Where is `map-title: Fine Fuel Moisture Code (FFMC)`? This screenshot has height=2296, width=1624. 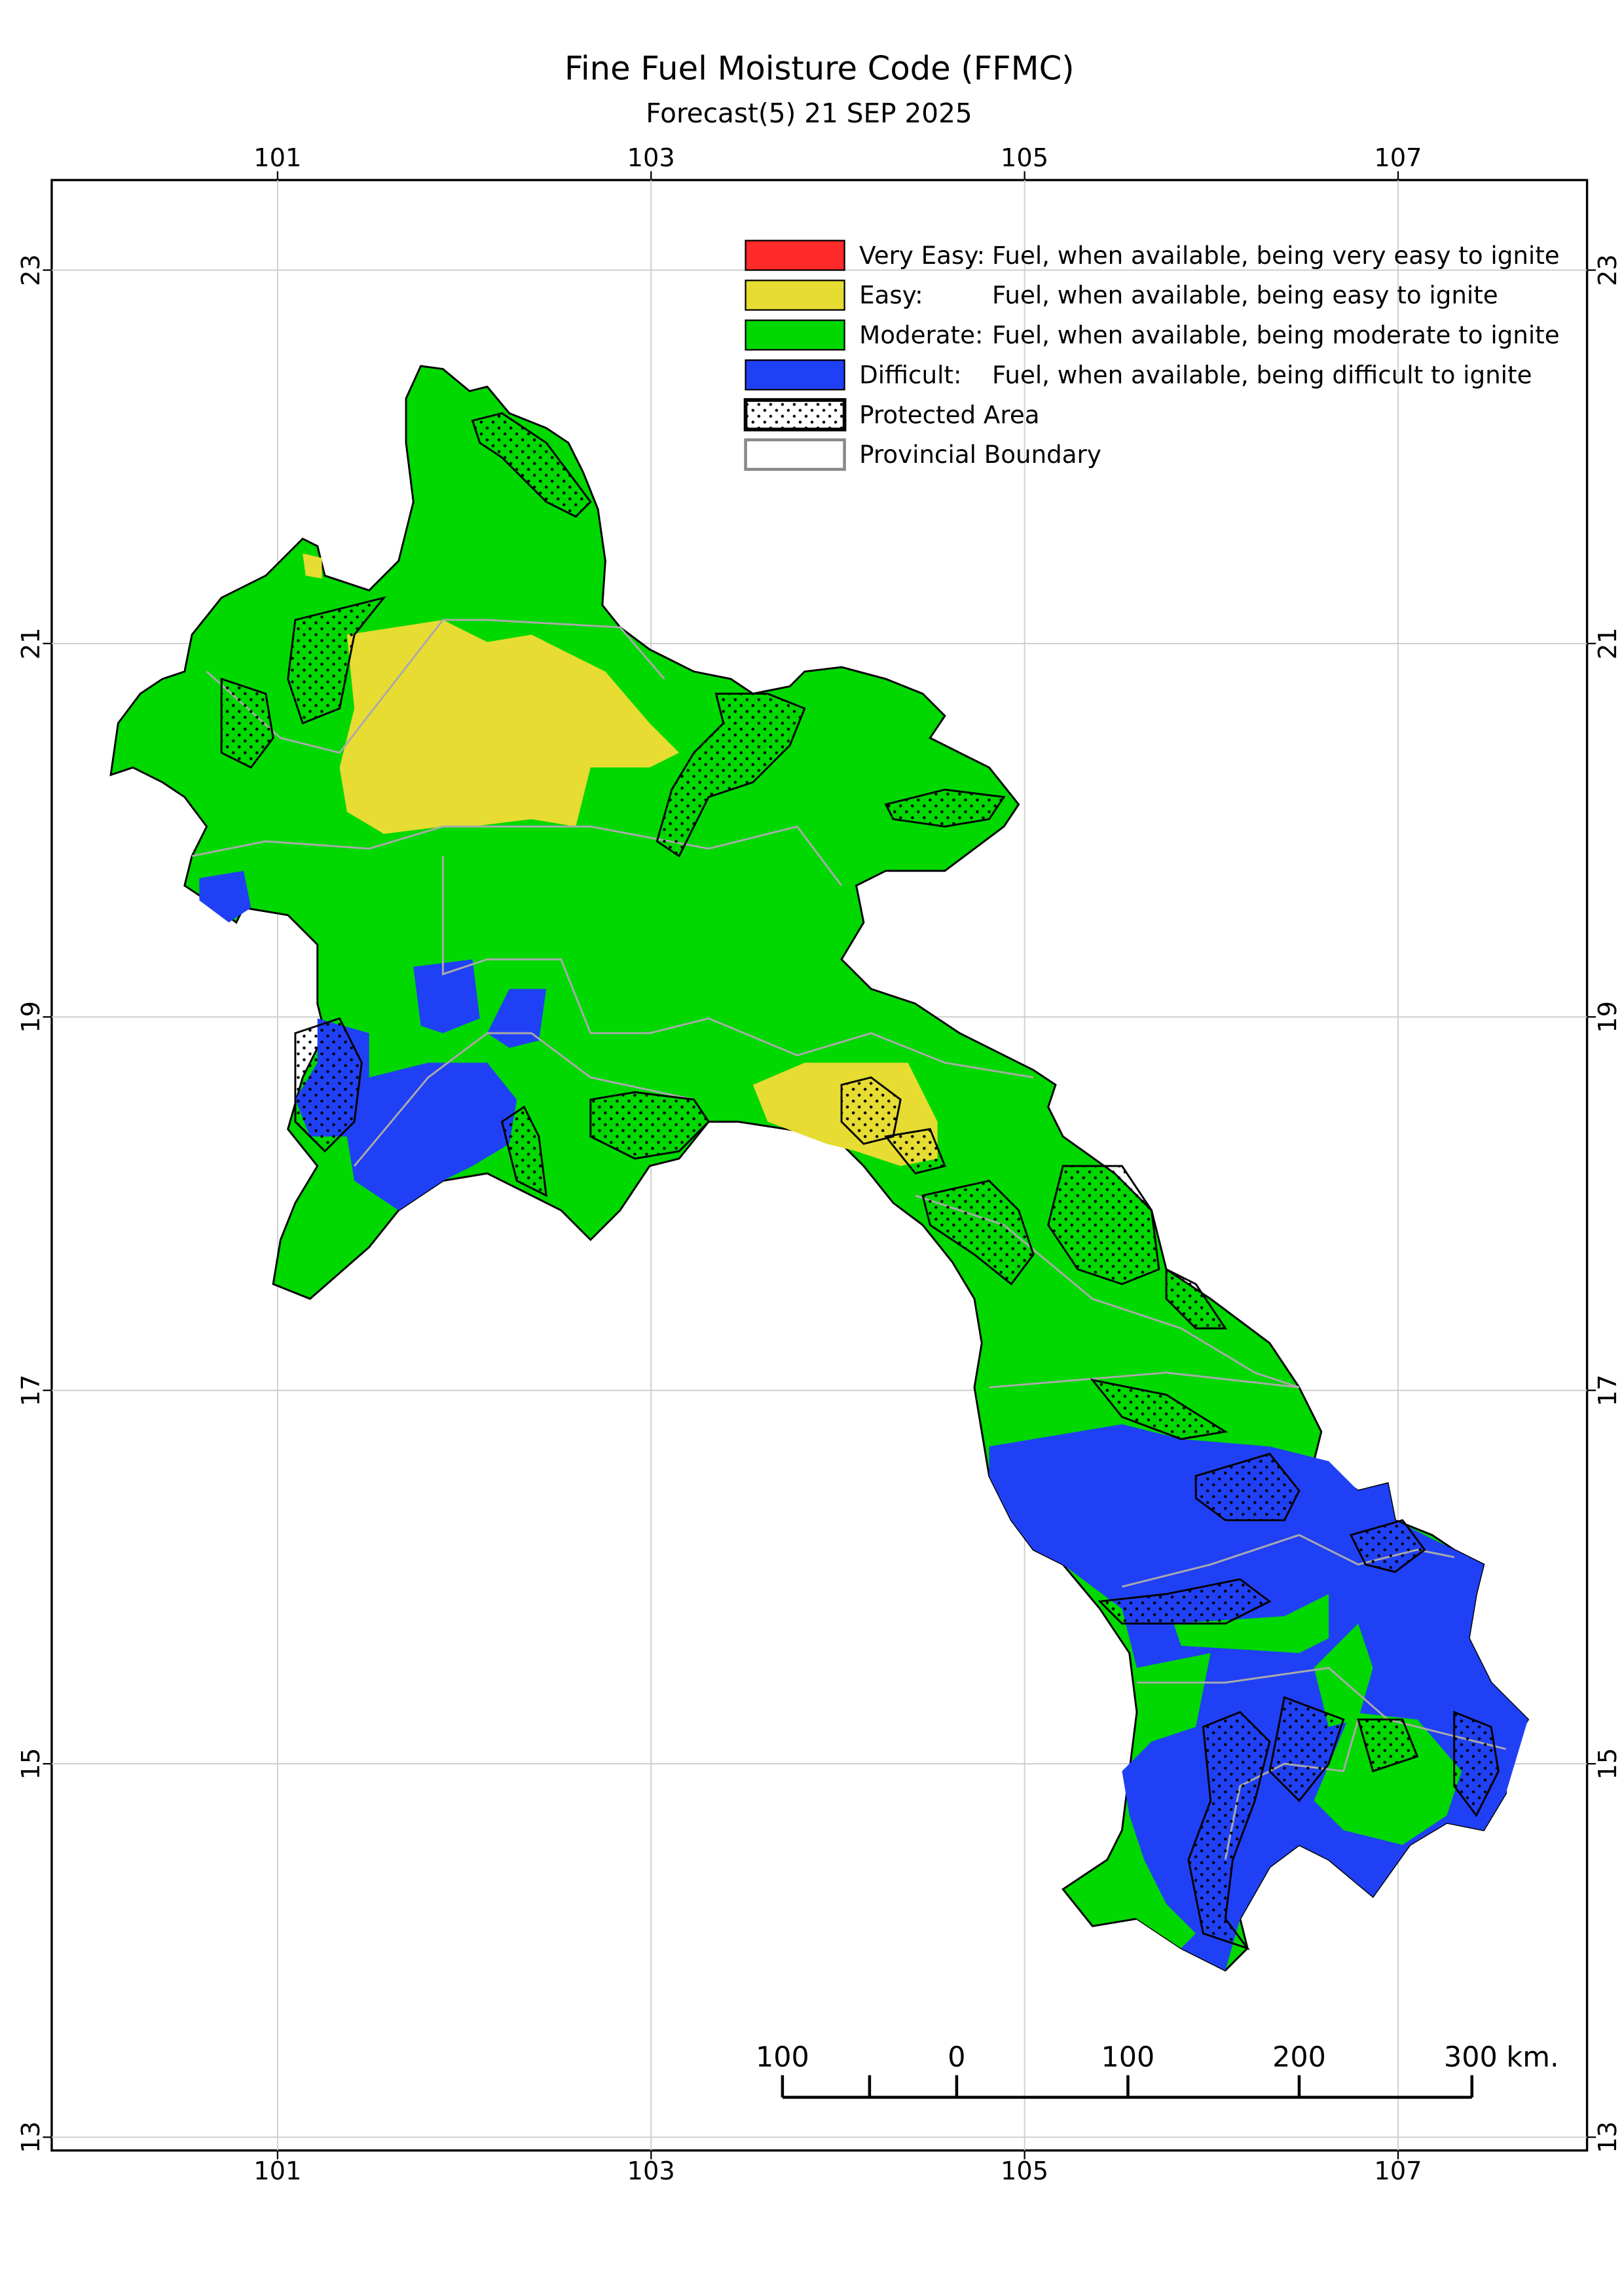 map-title: Fine Fuel Moisture Code (FFMC) is located at coordinates (819, 69).